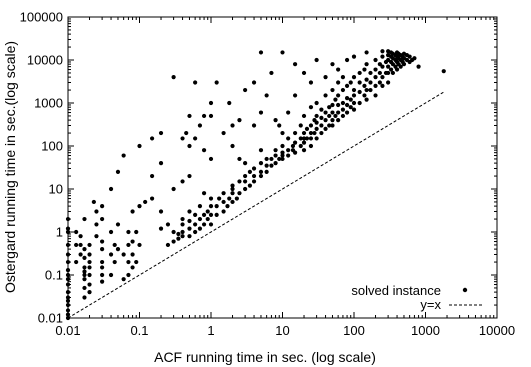 Image resolution: width=531 pixels, height=367 pixels. I want to click on legend-label-solved-instance: solved instance, so click(396, 290).